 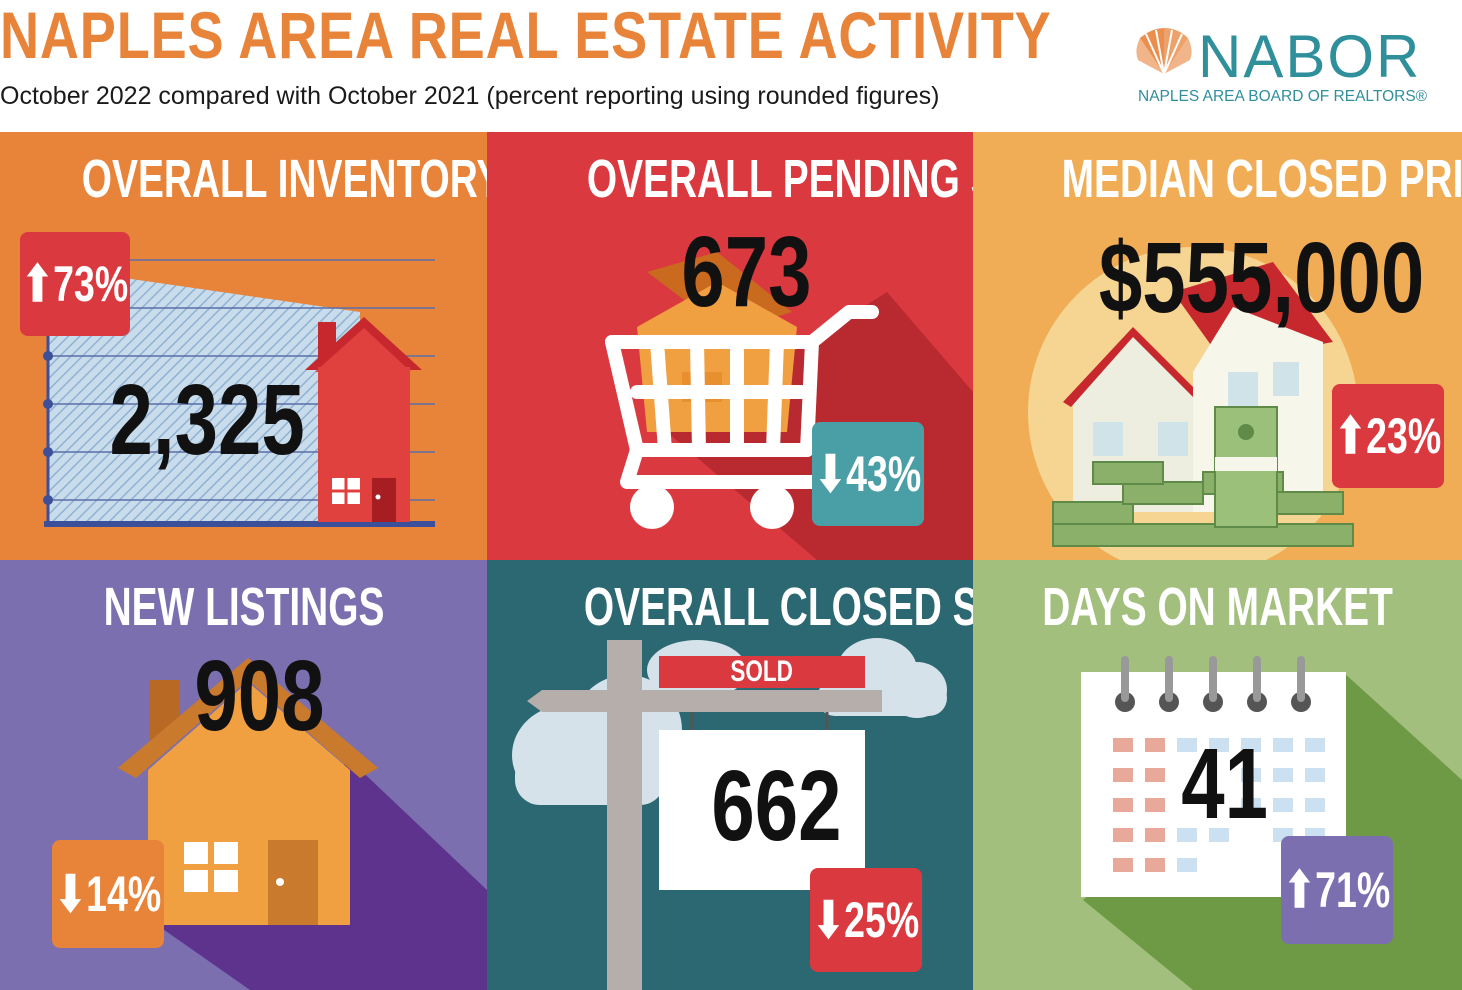 I want to click on panel-overall-closed-sales: OVERALL CLOSED SALES SOLD 662 ⬇25%, so click(x=730, y=775).